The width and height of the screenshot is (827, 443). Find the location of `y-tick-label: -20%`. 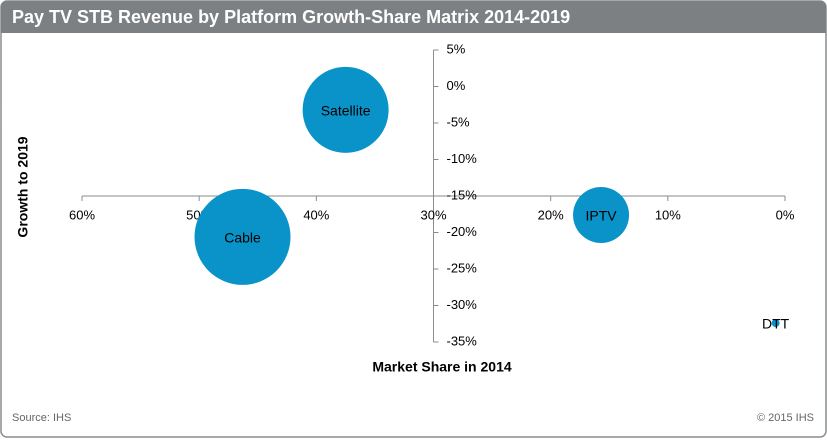

y-tick-label: -20% is located at coordinates (462, 231).